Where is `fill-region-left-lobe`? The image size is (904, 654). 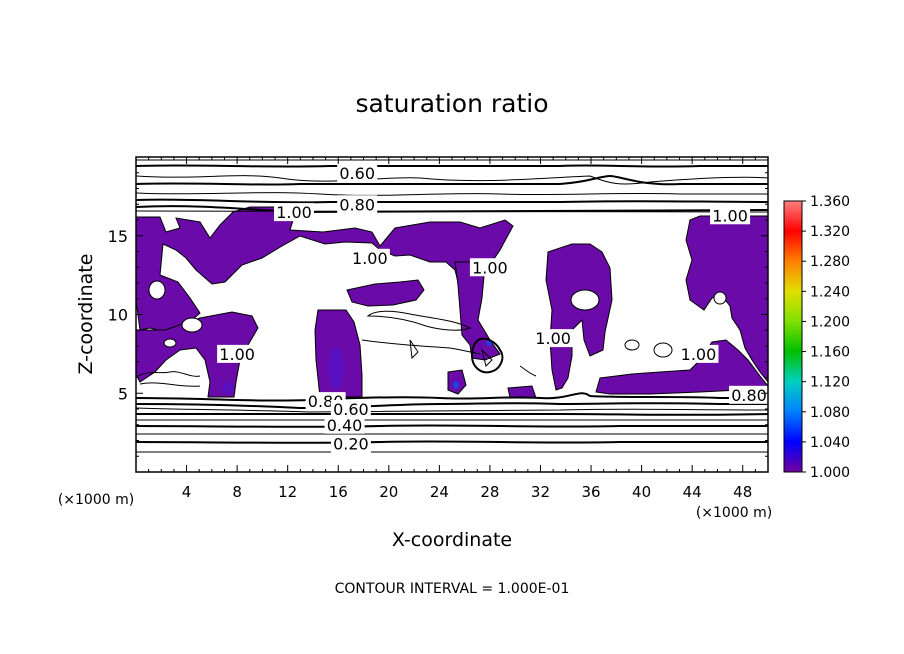 fill-region-left-lobe is located at coordinates (197, 354).